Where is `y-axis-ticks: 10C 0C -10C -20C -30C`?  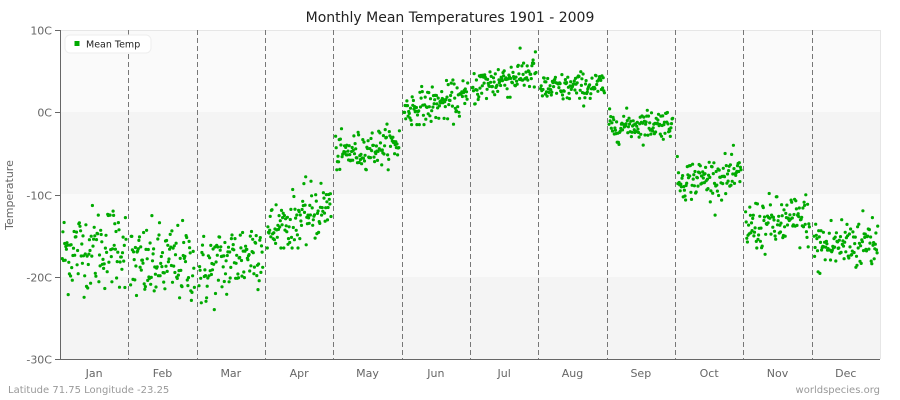
y-axis-ticks: 10C 0C -10C -20C -30C is located at coordinates (43, 196).